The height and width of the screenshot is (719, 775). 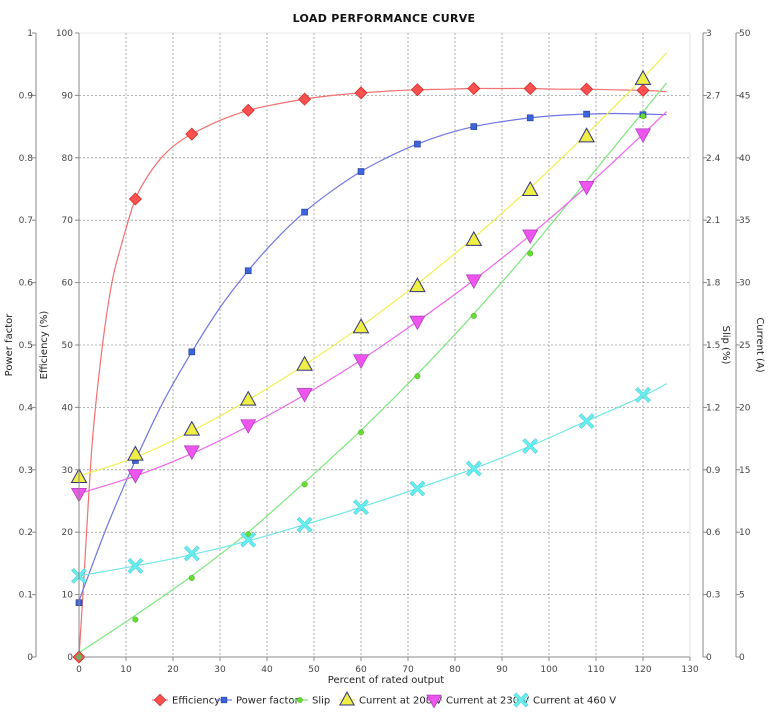 What do you see at coordinates (759, 344) in the screenshot?
I see `current-axis-label: Current (A)` at bounding box center [759, 344].